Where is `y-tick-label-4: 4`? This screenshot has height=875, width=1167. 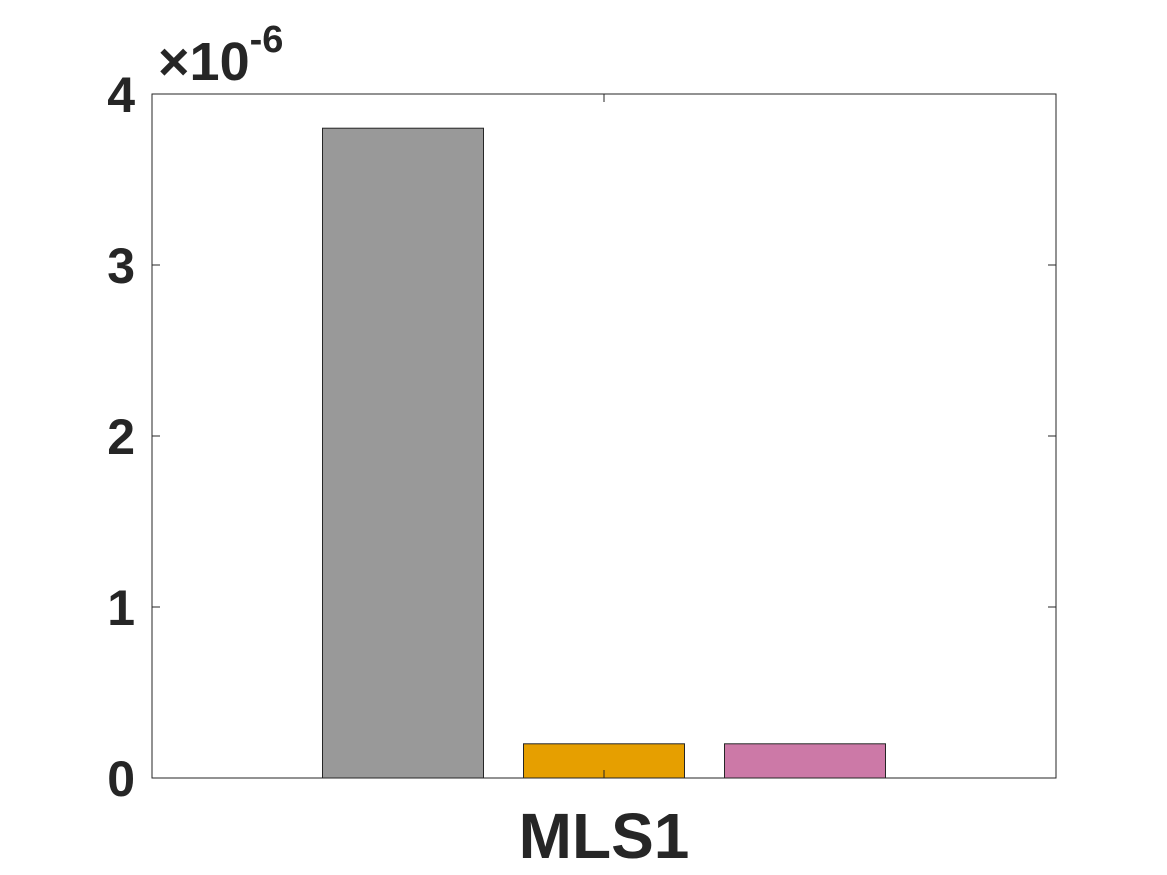
y-tick-label-4: 4 is located at coordinates (121, 95).